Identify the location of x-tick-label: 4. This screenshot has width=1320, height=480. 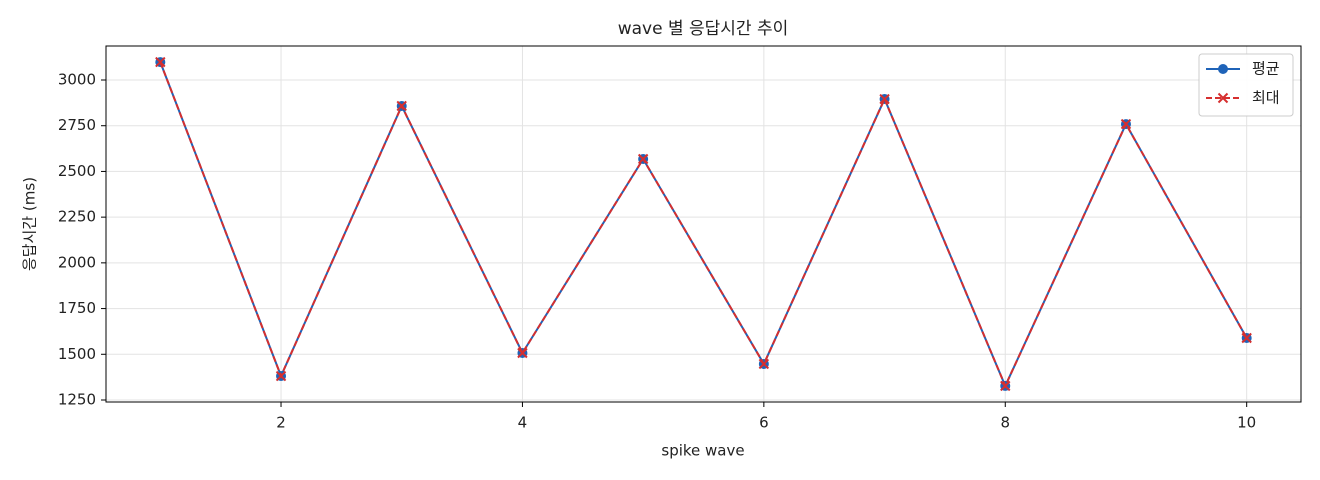
(523, 423).